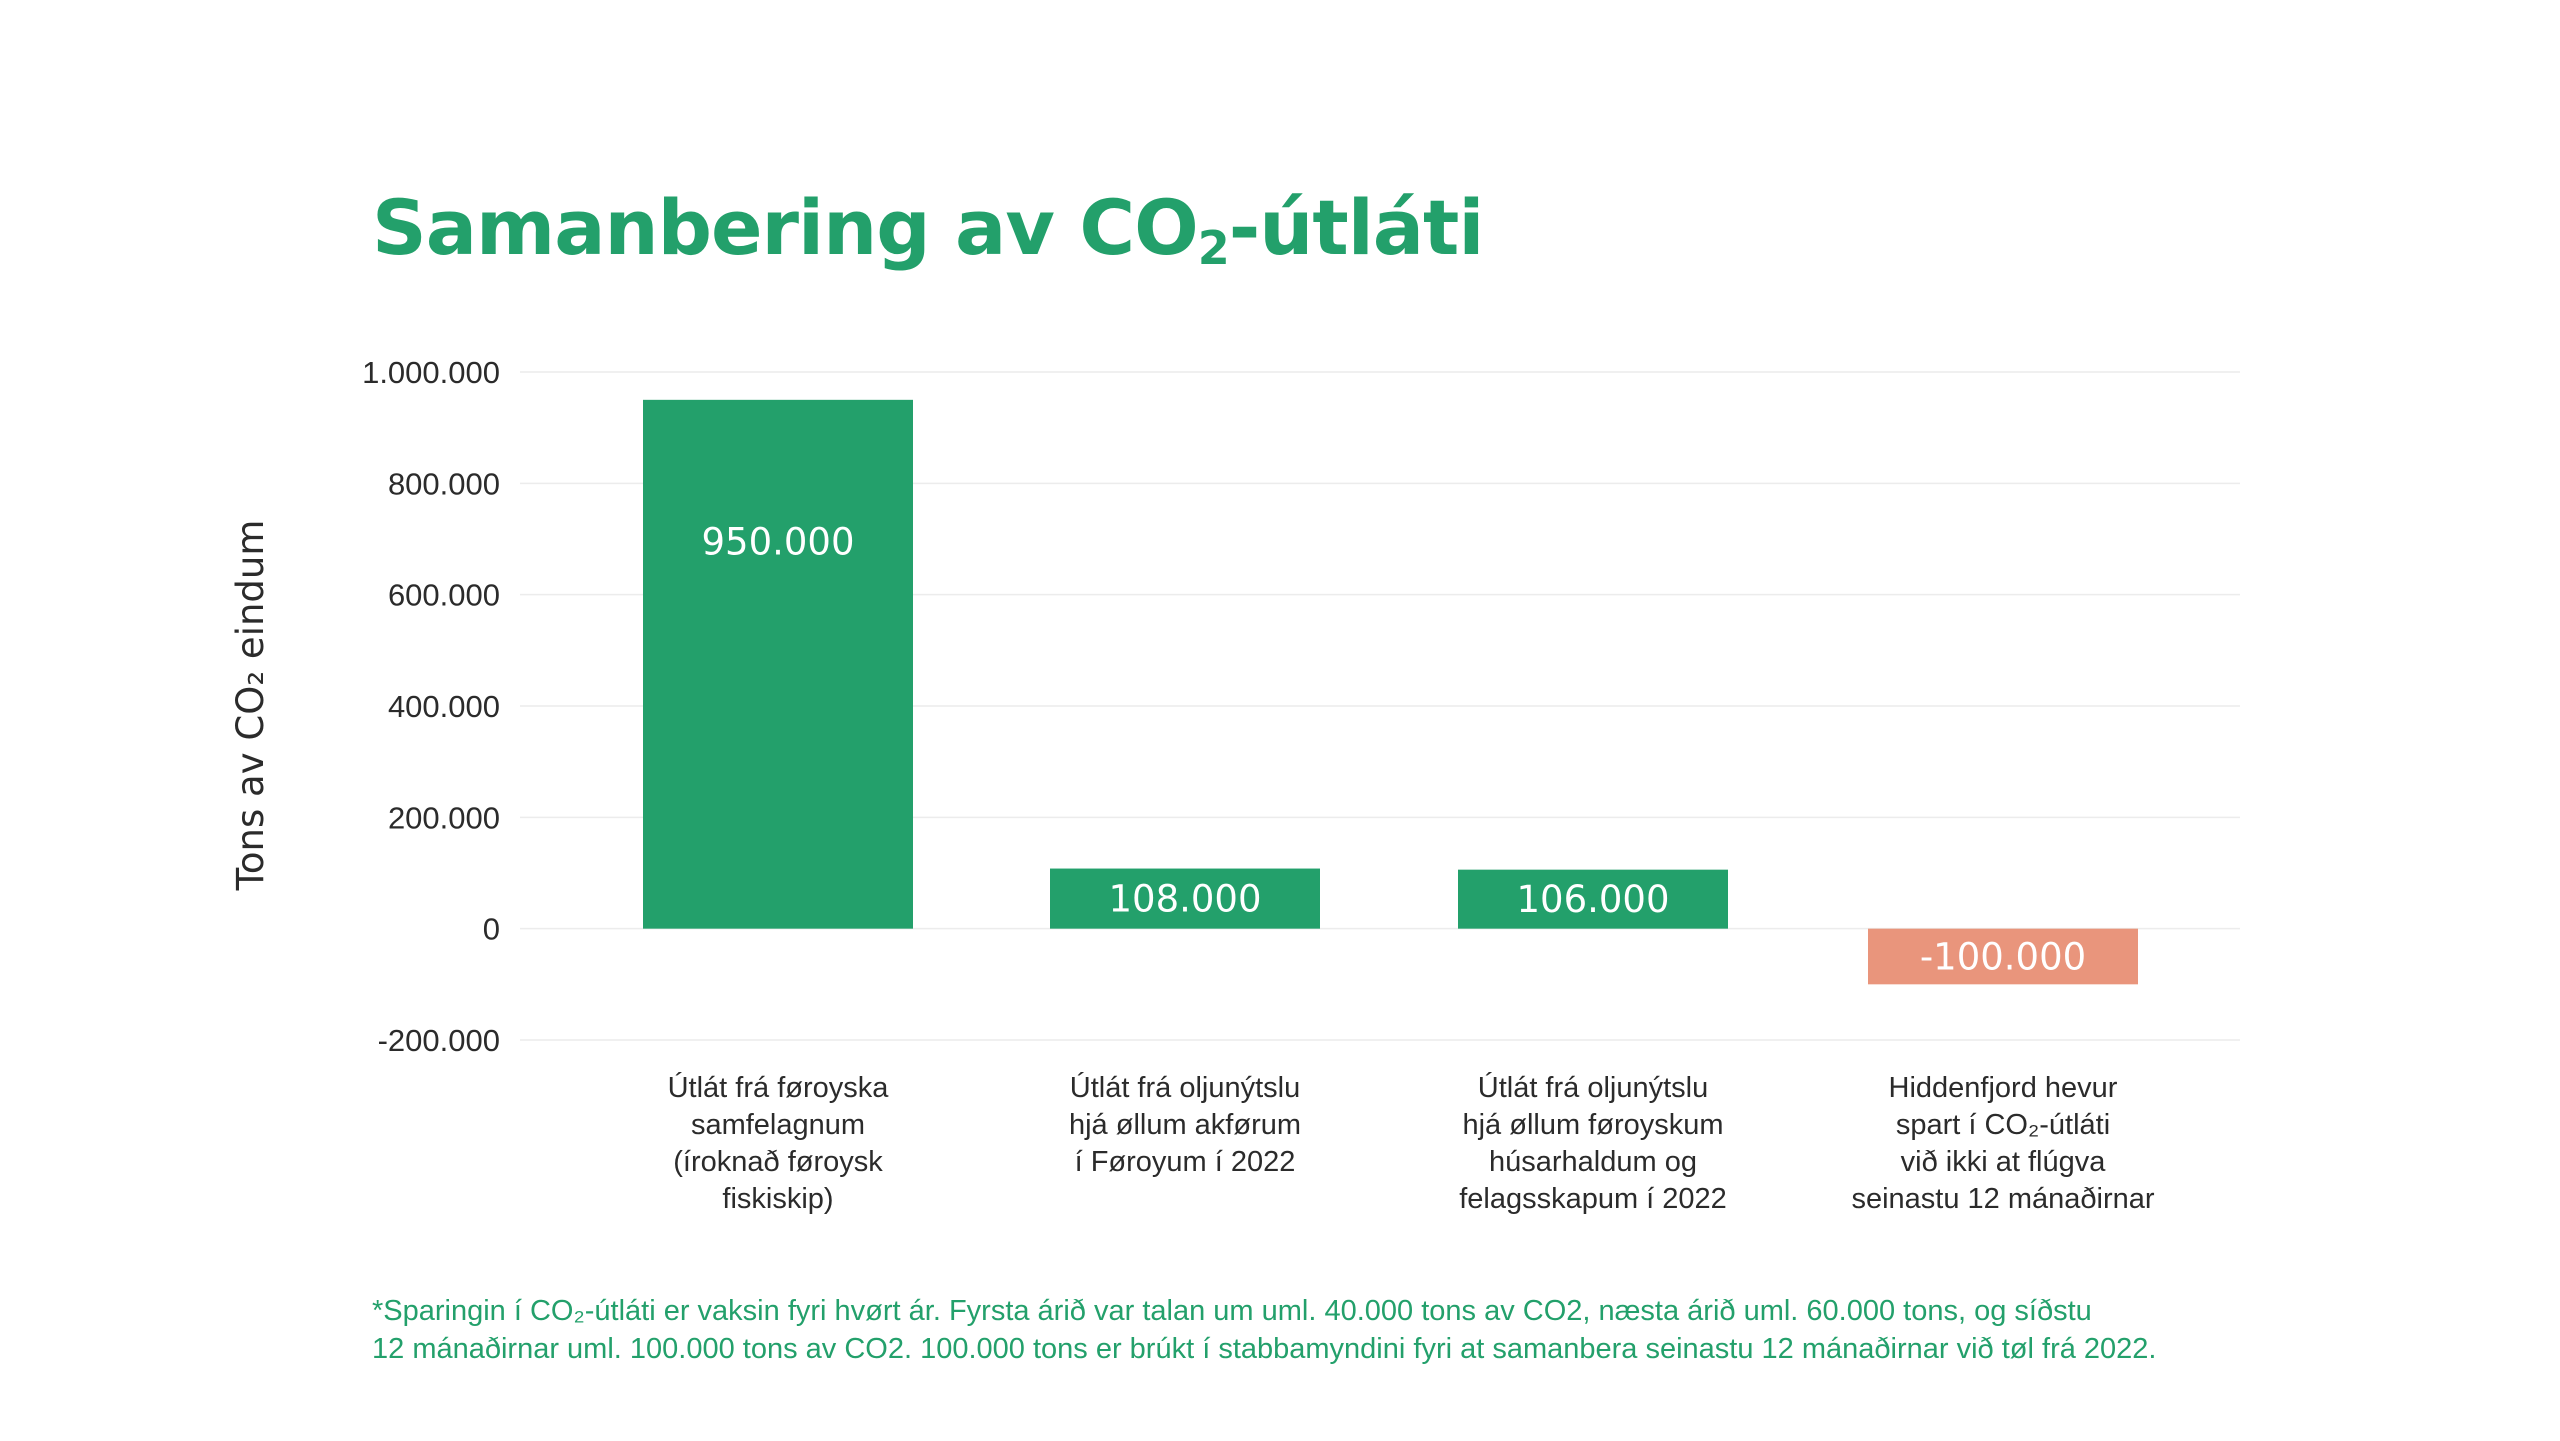 This screenshot has width=2560, height=1441. Describe the element at coordinates (439, 1040) in the screenshot. I see `y-tick-label: -200.000` at that location.